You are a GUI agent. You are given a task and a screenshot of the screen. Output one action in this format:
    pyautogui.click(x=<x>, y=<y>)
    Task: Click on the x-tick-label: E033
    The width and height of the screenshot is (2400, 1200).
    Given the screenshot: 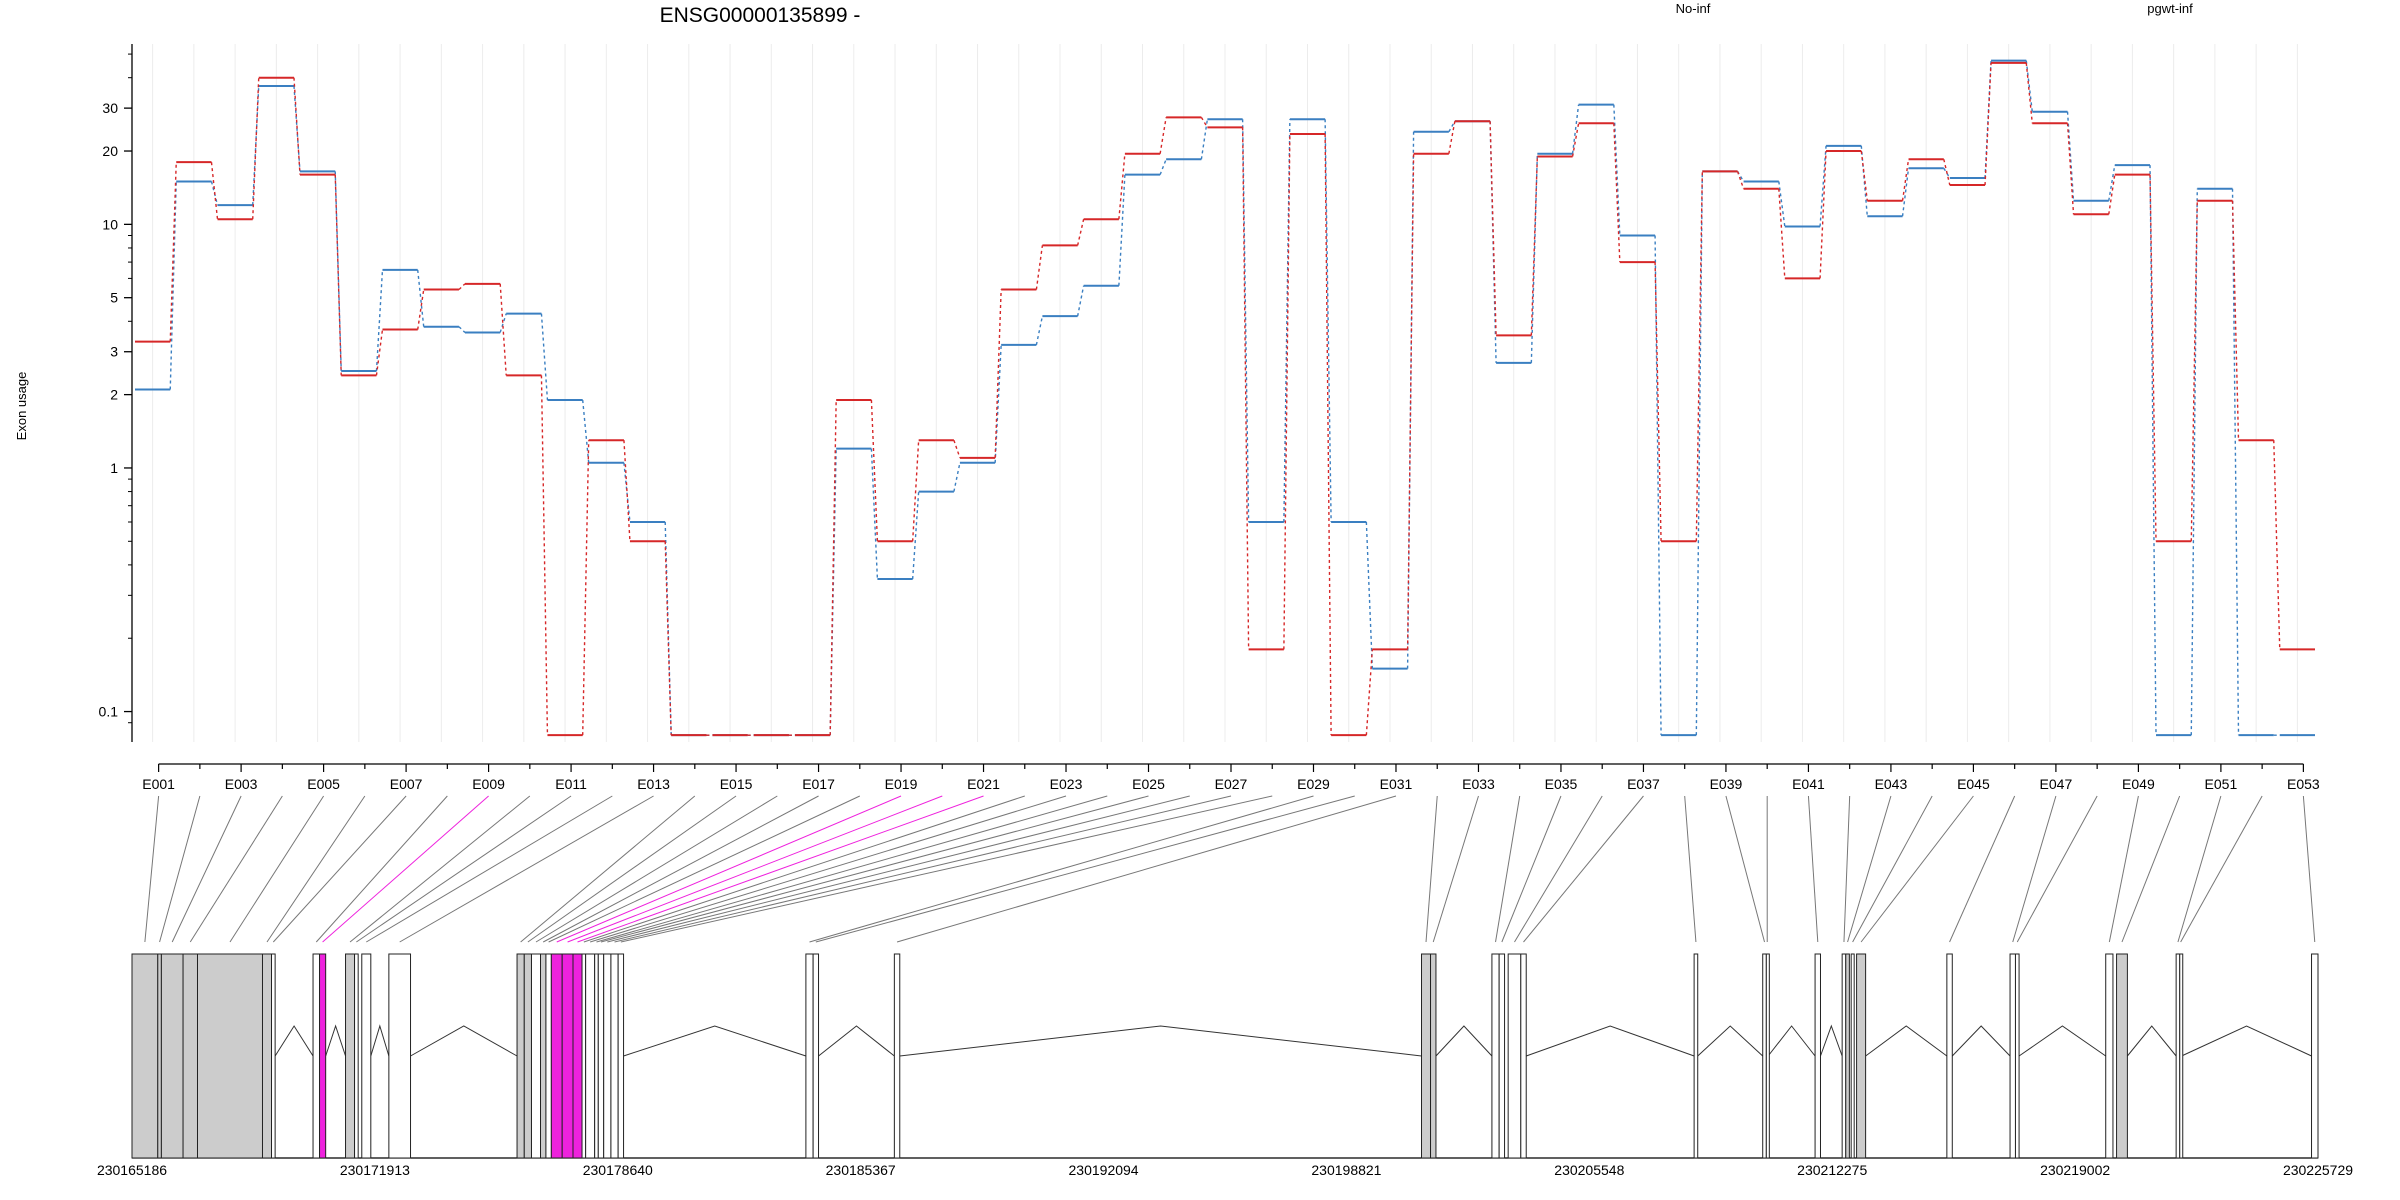 What is the action you would take?
    pyautogui.click(x=1478, y=784)
    